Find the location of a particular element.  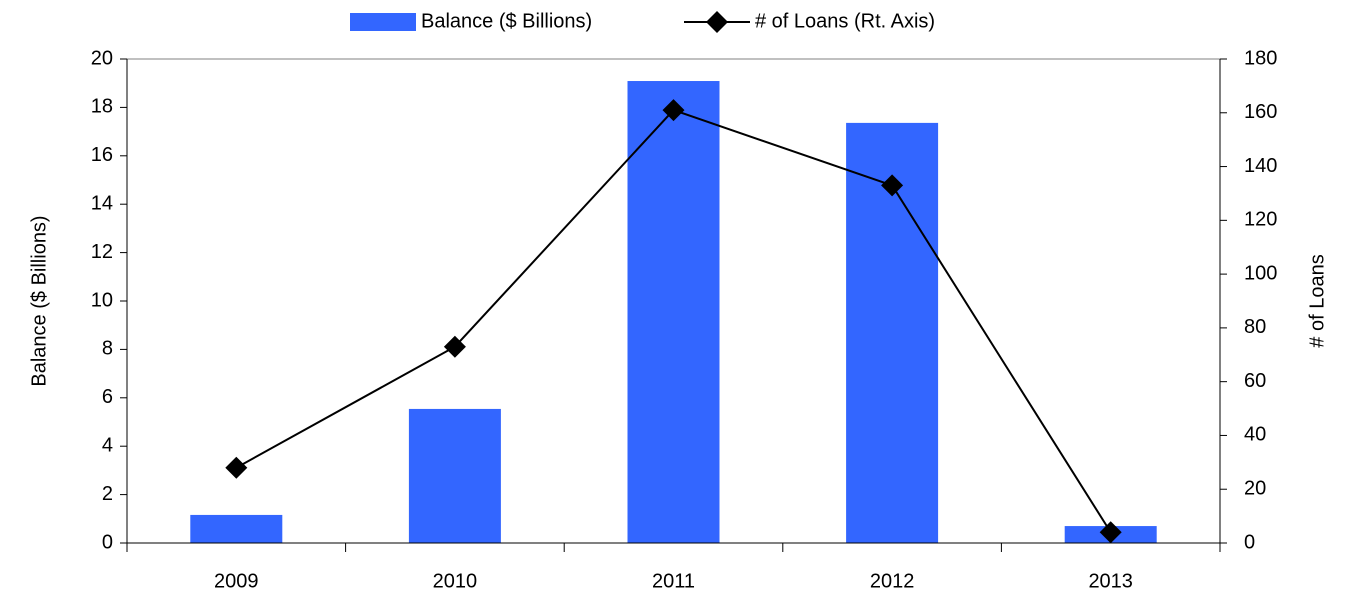

x-tick-label: 2011 is located at coordinates (673, 581).